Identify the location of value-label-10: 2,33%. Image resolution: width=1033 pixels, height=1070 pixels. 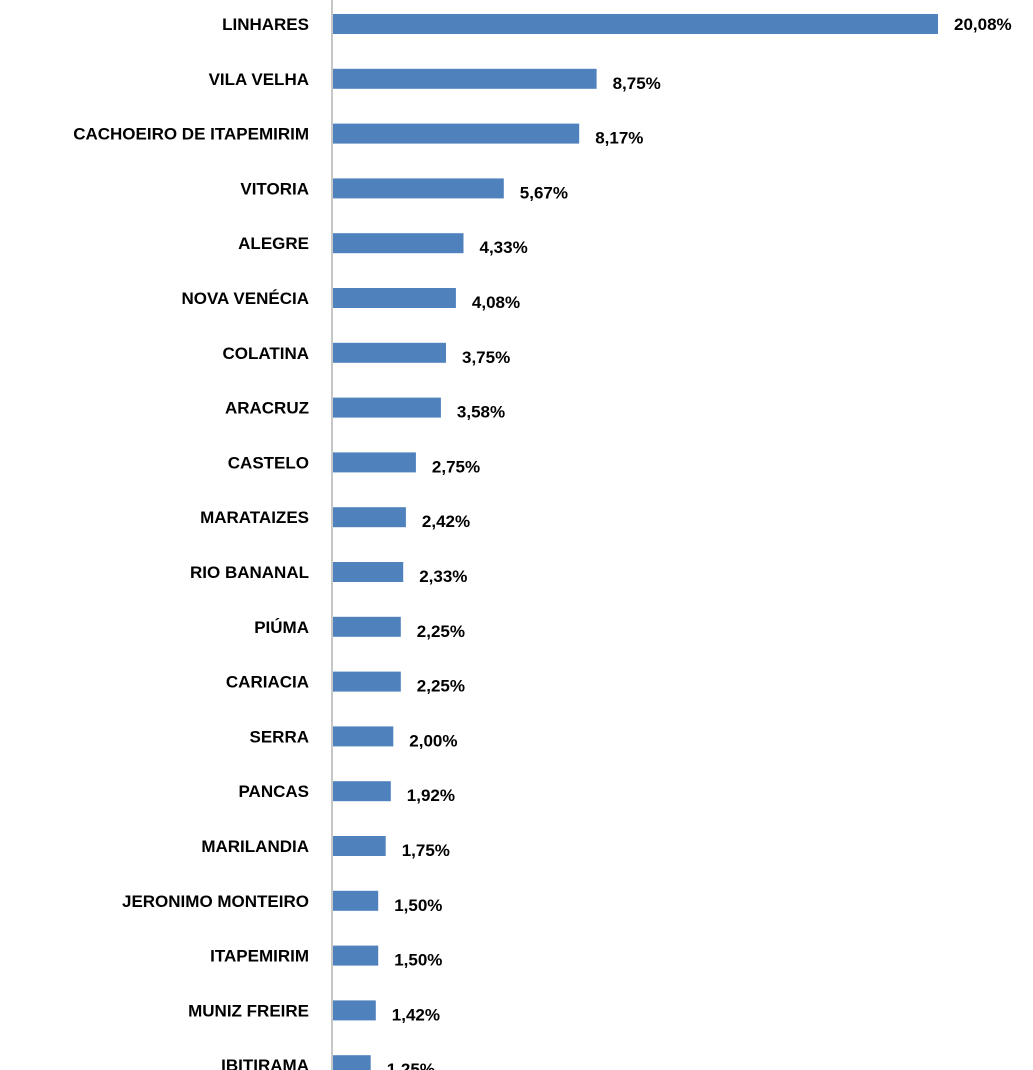
(443, 576).